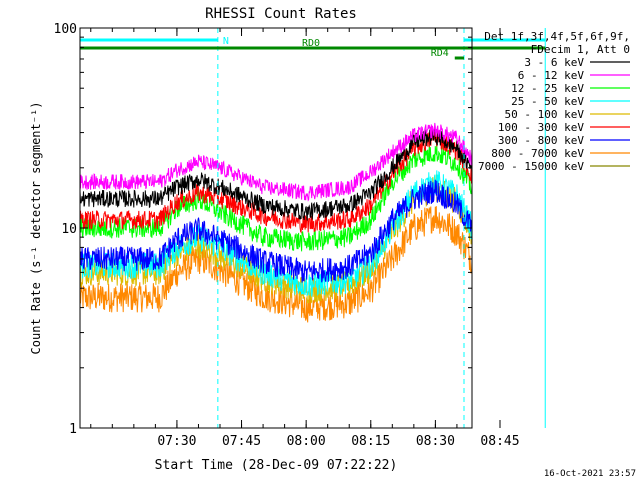 The height and width of the screenshot is (480, 640). Describe the element at coordinates (65, 29) in the screenshot. I see `y-tick-label: 100` at that location.